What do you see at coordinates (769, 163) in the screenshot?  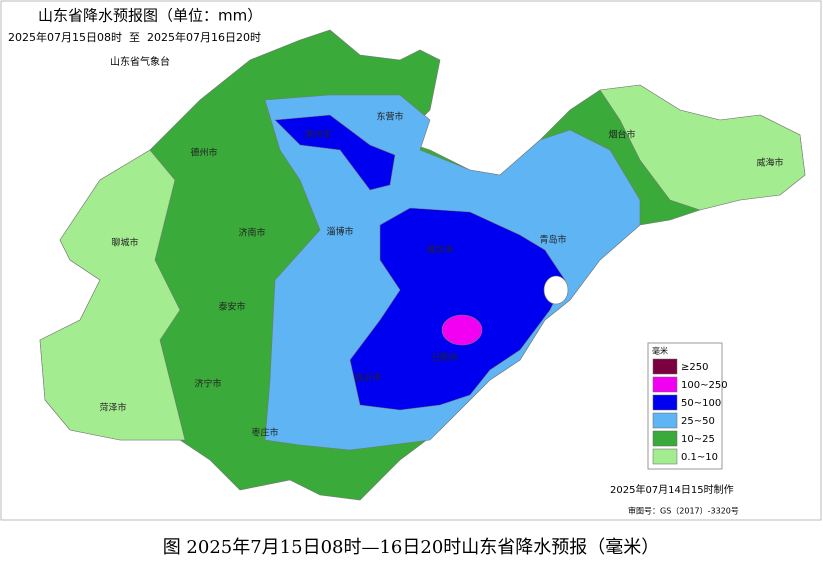 I see `city-label: 威海市` at bounding box center [769, 163].